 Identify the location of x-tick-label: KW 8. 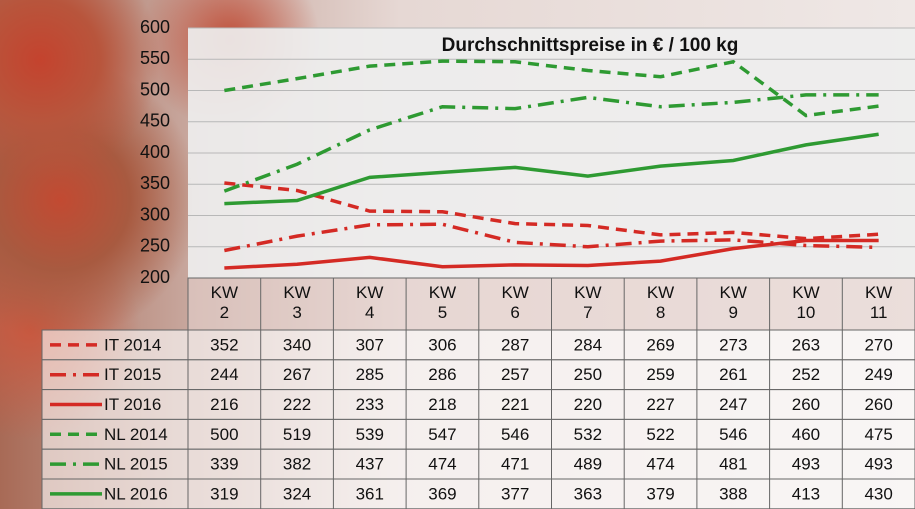
(660, 302).